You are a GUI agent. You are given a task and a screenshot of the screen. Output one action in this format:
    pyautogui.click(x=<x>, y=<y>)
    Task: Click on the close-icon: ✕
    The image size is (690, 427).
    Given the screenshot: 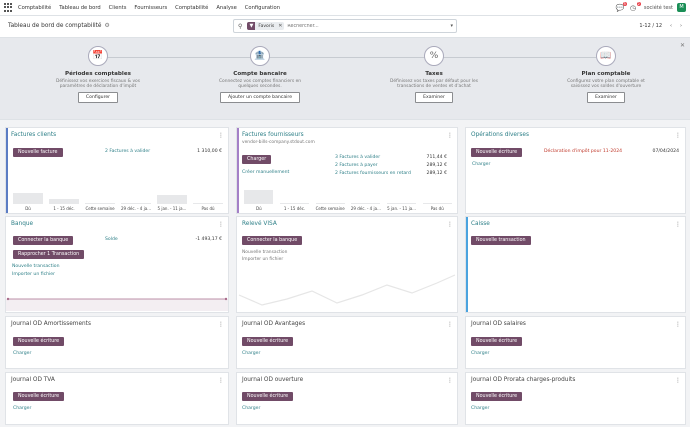 What is the action you would take?
    pyautogui.click(x=682, y=45)
    